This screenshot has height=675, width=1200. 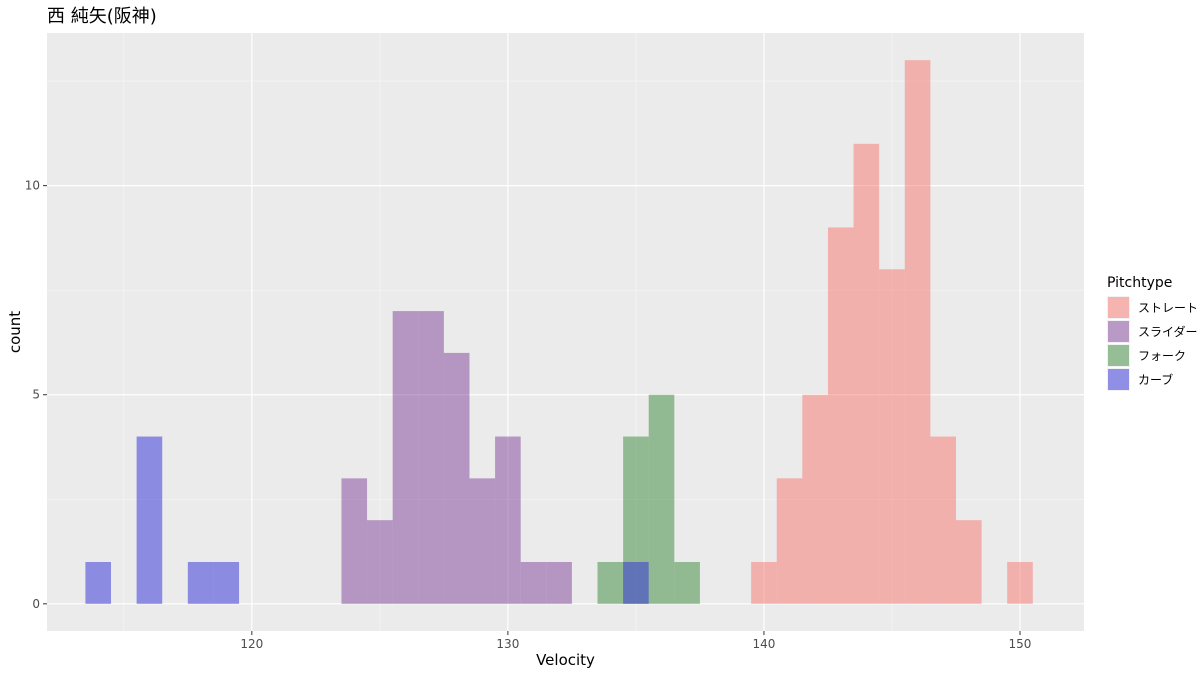 I want to click on x-axis-ticks: 120 130 140 150, so click(x=635, y=641).